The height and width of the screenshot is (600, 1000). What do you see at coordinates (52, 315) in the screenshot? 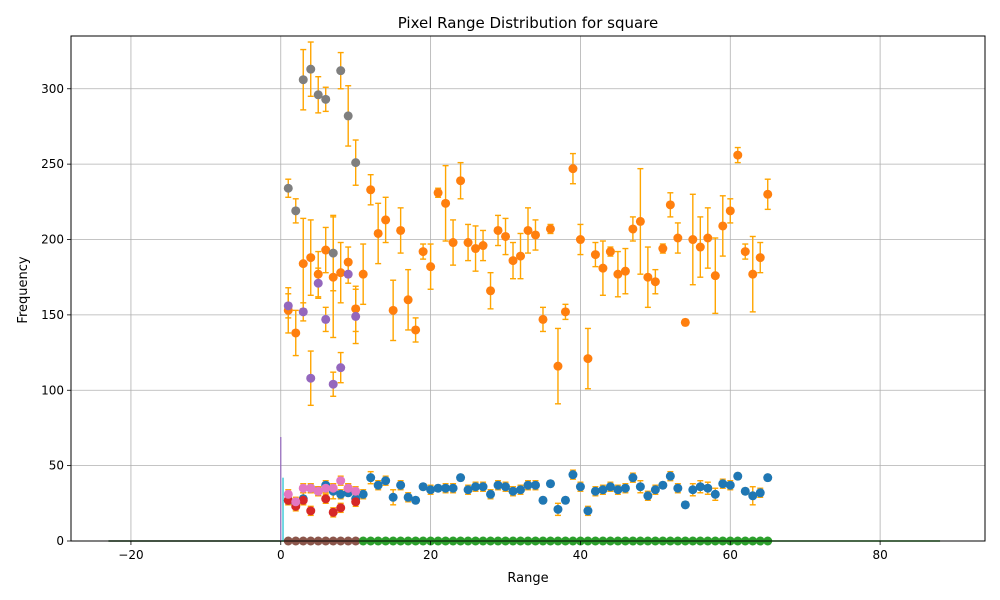
I see `y-tick-label: 150` at bounding box center [52, 315].